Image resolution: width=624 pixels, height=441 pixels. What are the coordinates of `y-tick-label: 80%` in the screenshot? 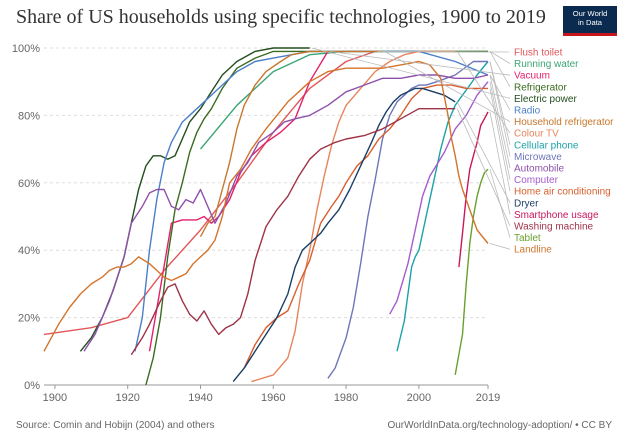 It's located at (29, 116).